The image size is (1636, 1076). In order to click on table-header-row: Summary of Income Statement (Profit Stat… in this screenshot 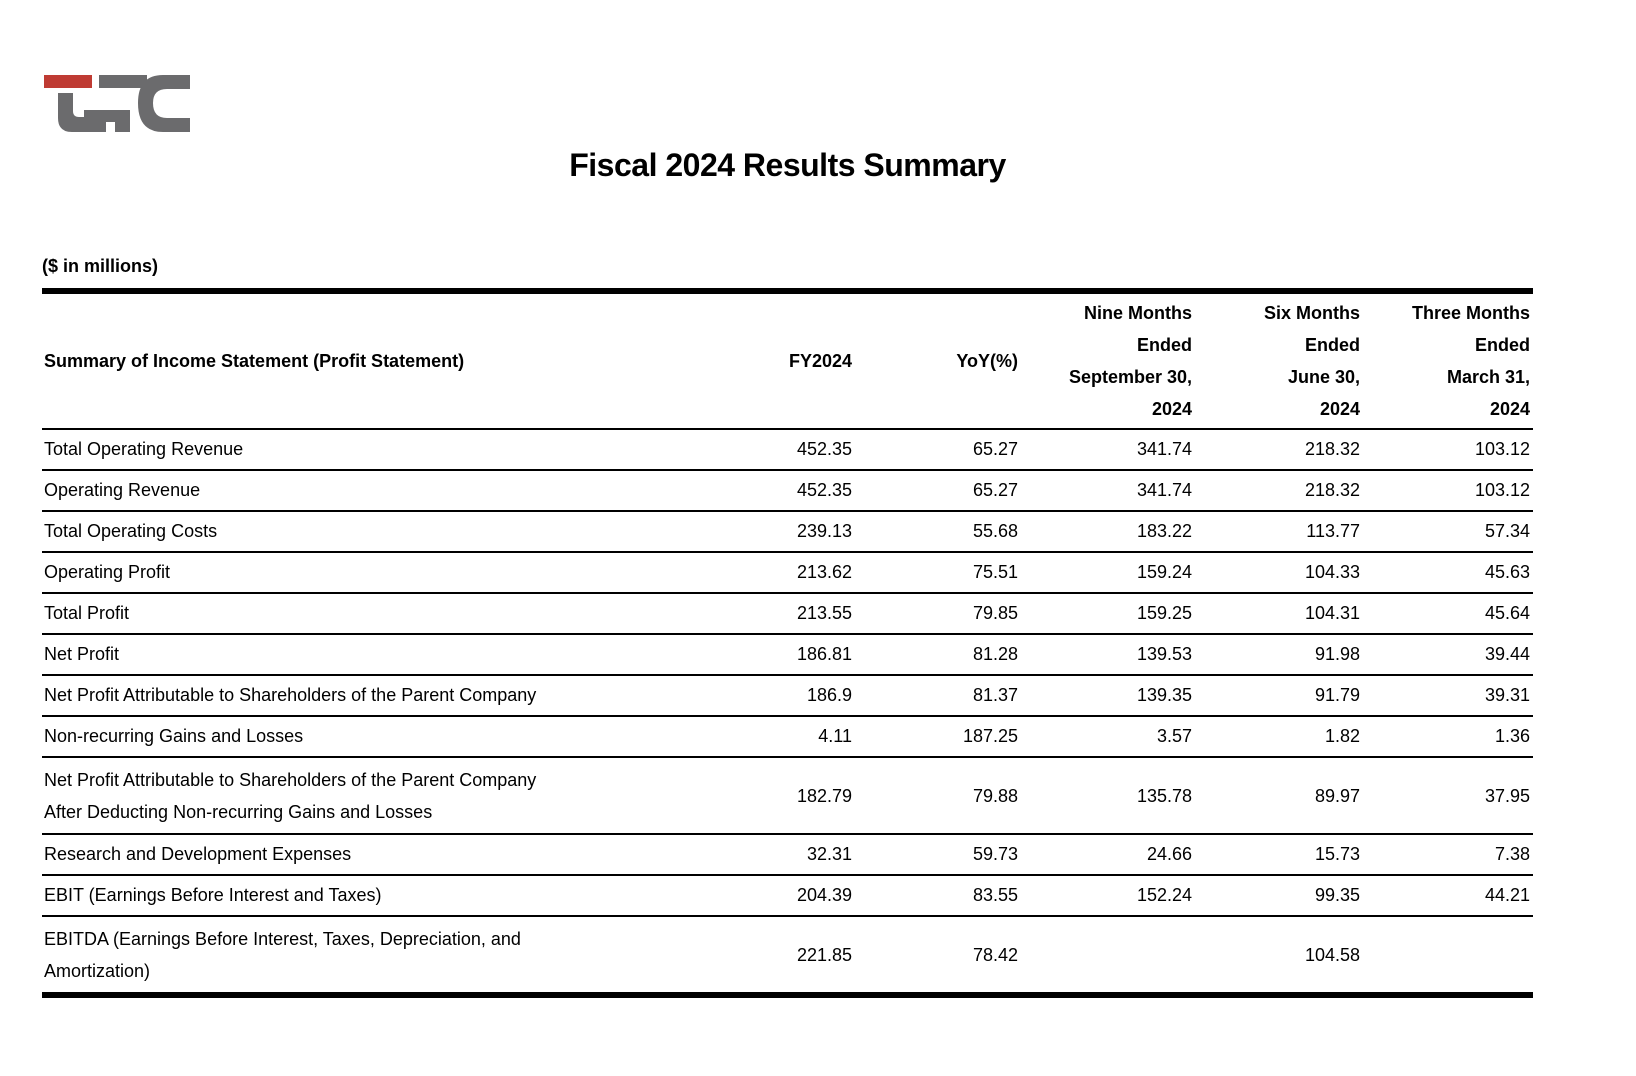, I will do `click(787, 360)`.